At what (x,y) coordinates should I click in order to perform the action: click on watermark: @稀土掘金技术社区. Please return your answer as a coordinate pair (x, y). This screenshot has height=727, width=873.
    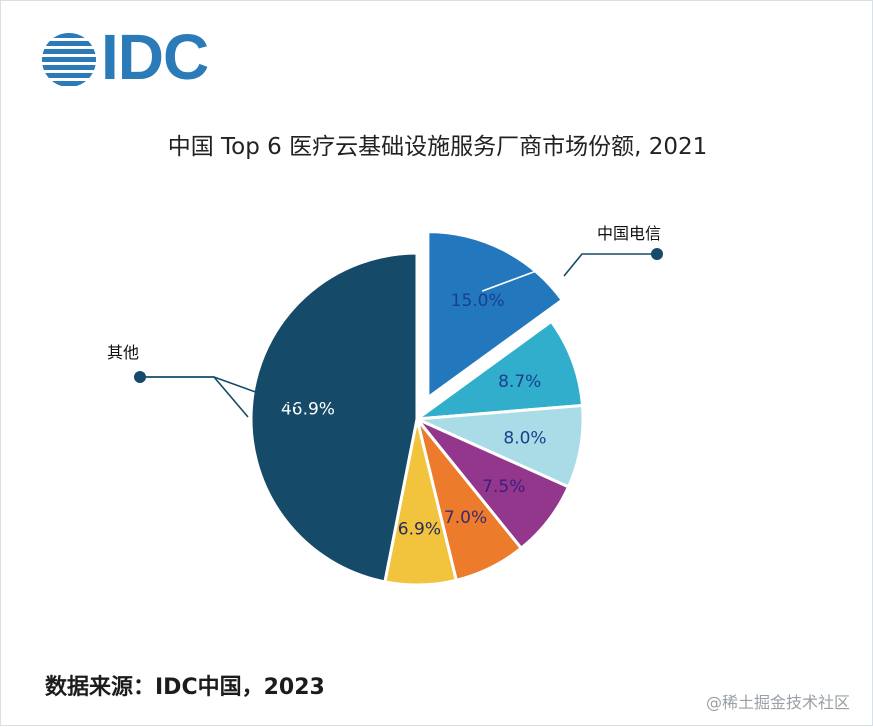
    Looking at the image, I should click on (777, 702).